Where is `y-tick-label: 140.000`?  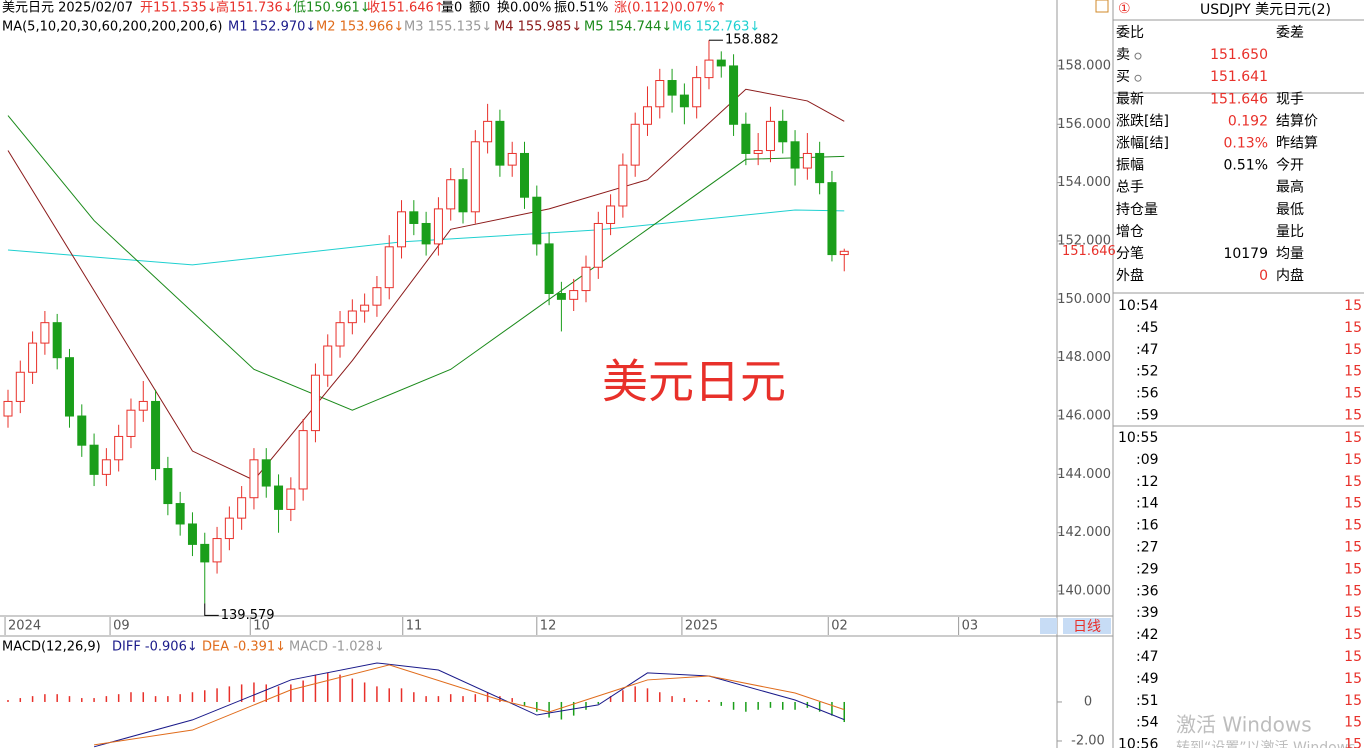 y-tick-label: 140.000 is located at coordinates (1084, 591).